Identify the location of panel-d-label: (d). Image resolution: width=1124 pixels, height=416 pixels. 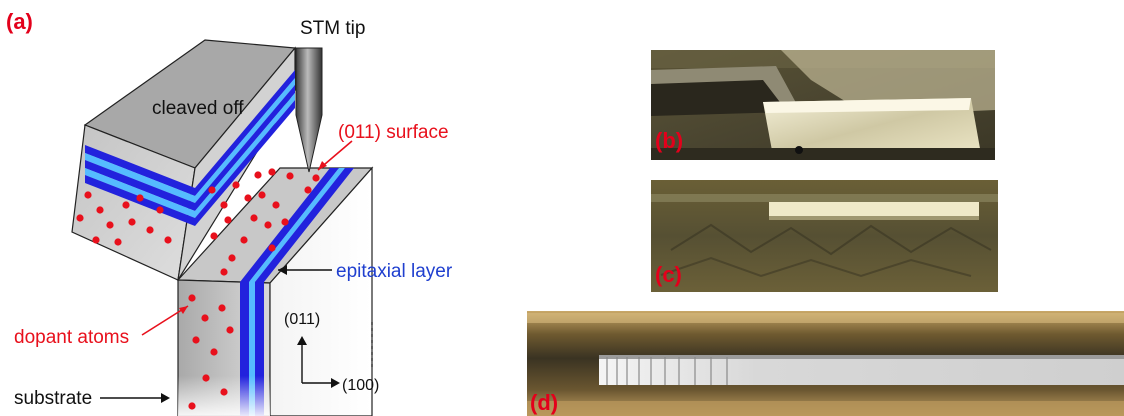
(544, 402).